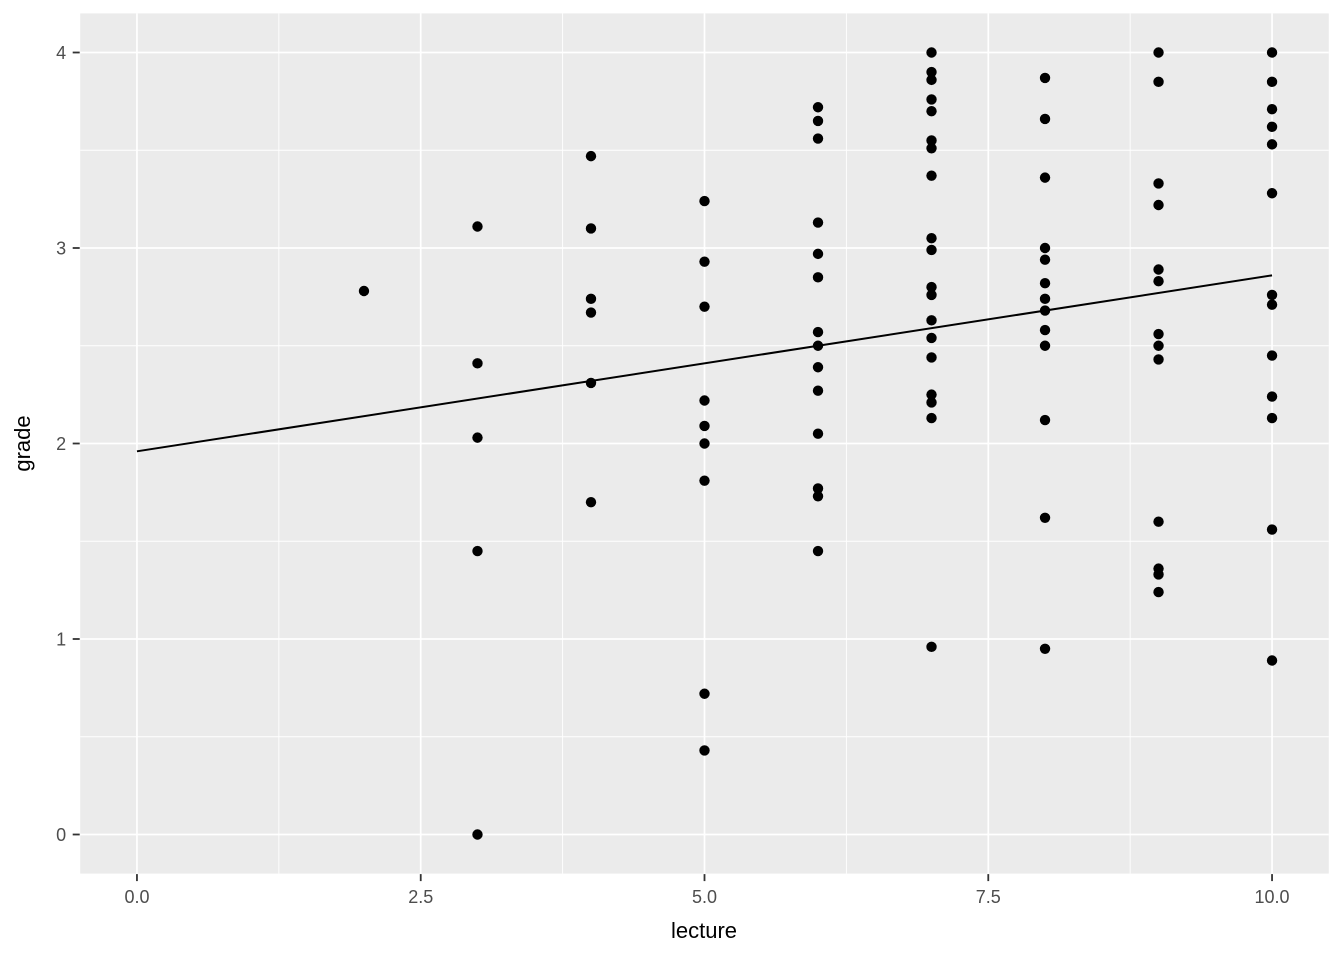 Image resolution: width=1344 pixels, height=960 pixels. Describe the element at coordinates (704, 930) in the screenshot. I see `x-axis-title: lecture` at that location.